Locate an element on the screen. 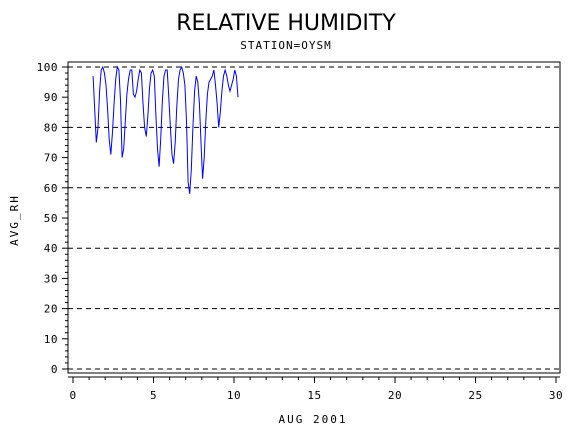 The width and height of the screenshot is (570, 430). y-tick-label: 100 is located at coordinates (47, 67).